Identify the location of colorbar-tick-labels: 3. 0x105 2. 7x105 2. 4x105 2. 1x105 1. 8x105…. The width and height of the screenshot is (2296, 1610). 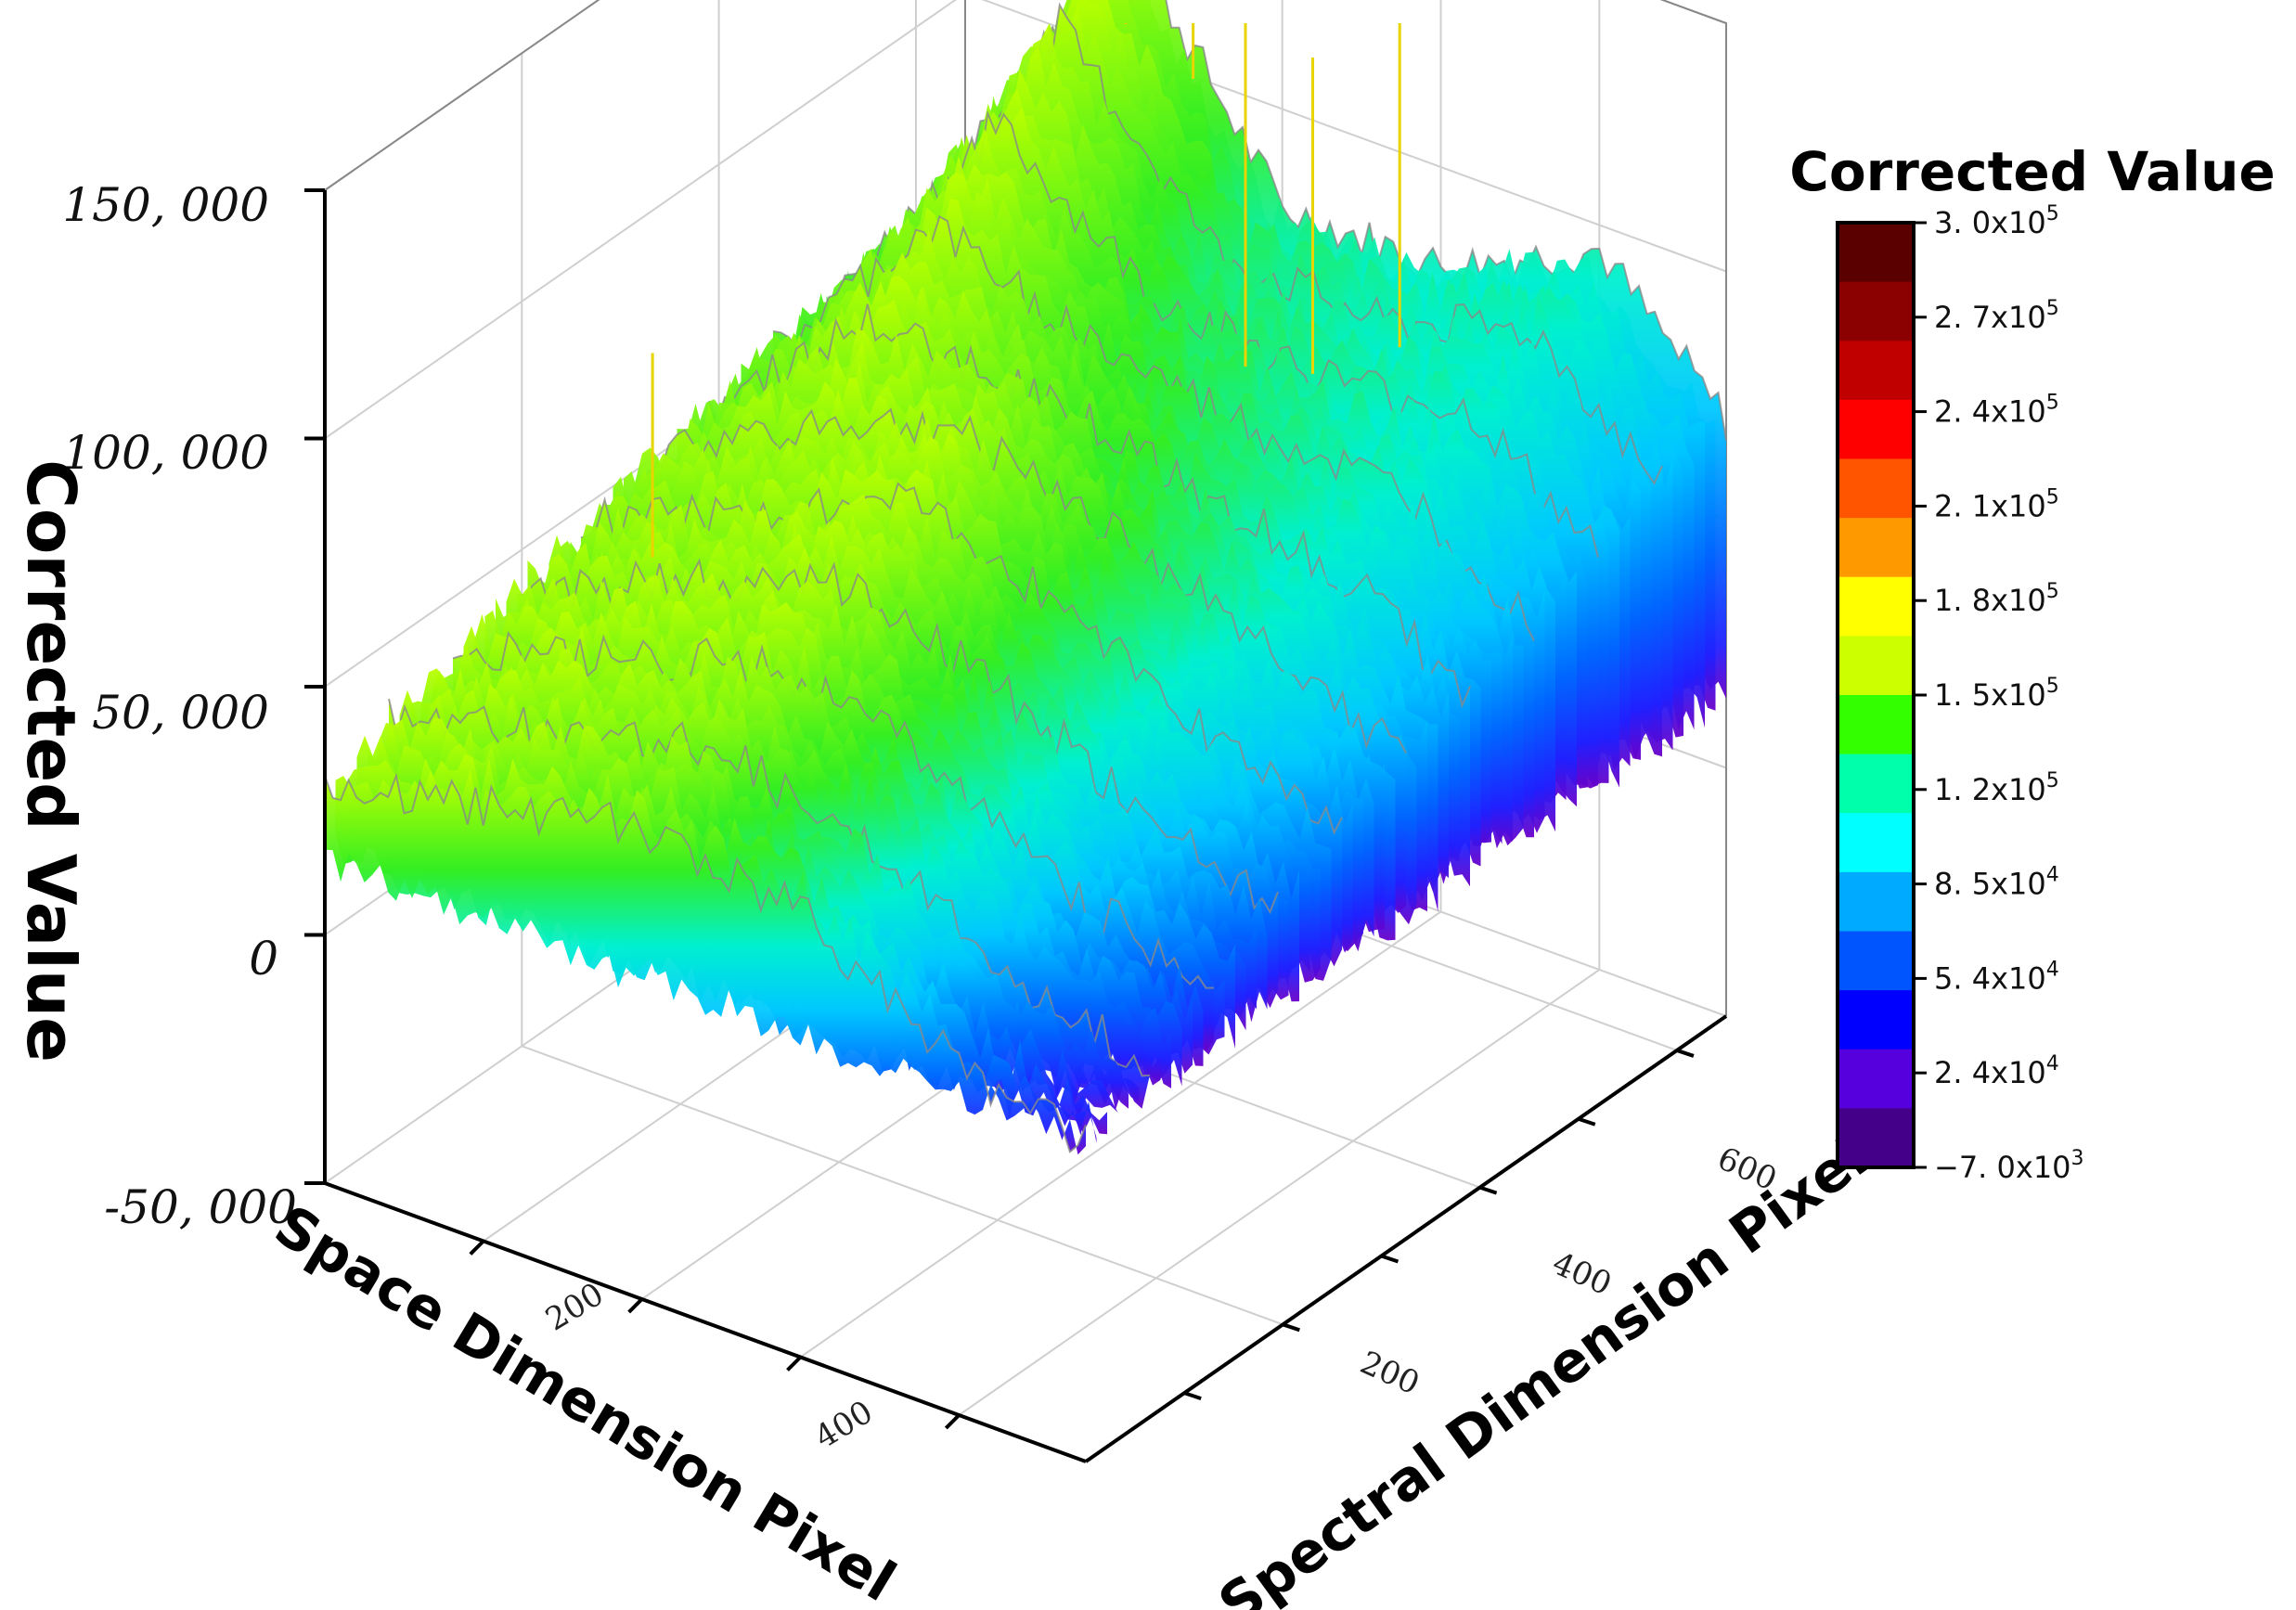
(1999, 693).